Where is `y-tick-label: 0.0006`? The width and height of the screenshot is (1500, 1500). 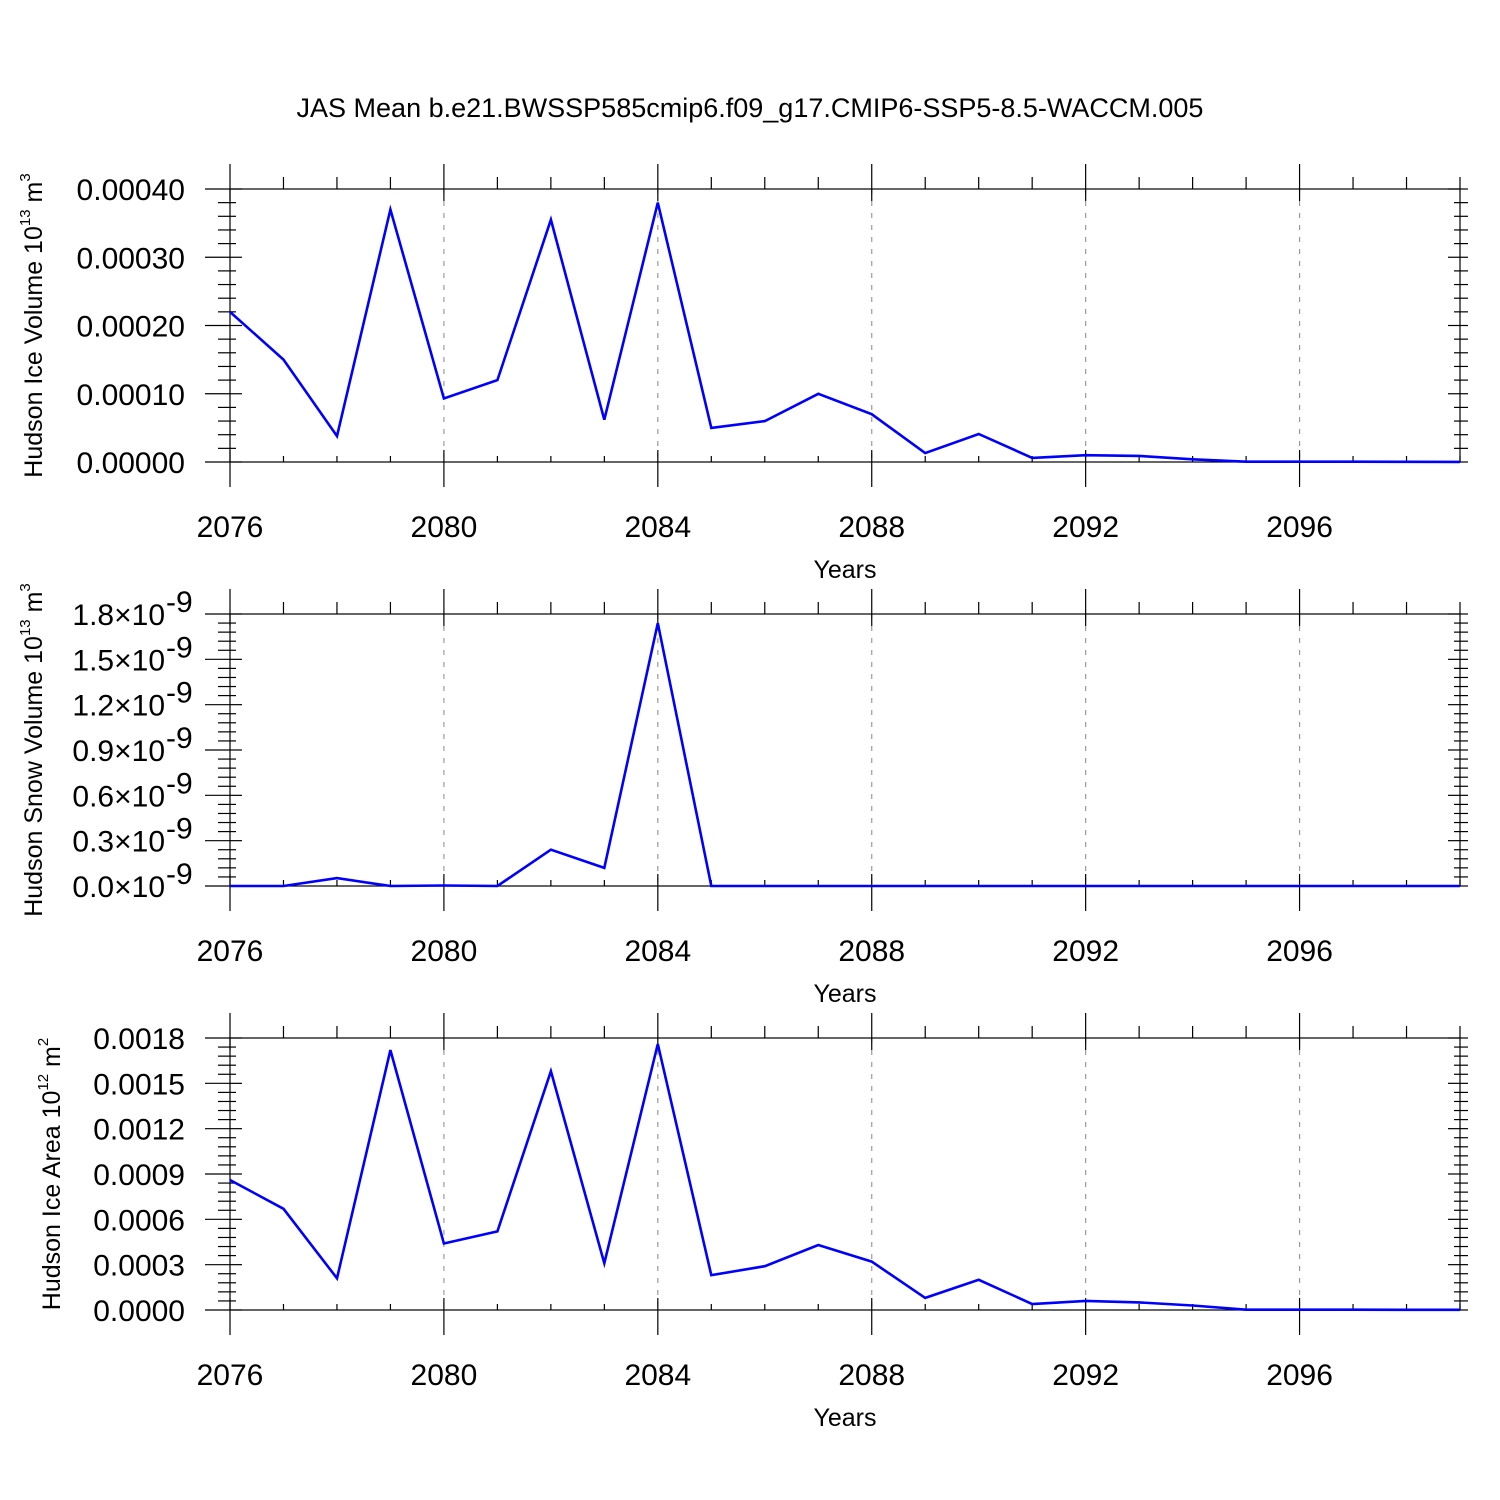
y-tick-label: 0.0006 is located at coordinates (139, 1220).